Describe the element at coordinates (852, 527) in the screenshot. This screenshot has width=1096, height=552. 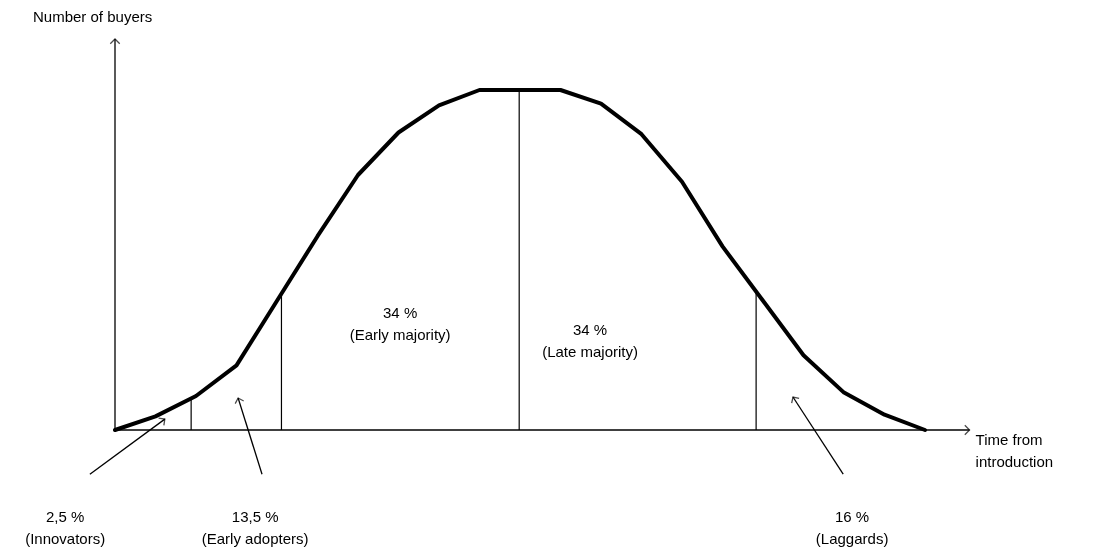
I see `text: 16 % (Laggards)` at that location.